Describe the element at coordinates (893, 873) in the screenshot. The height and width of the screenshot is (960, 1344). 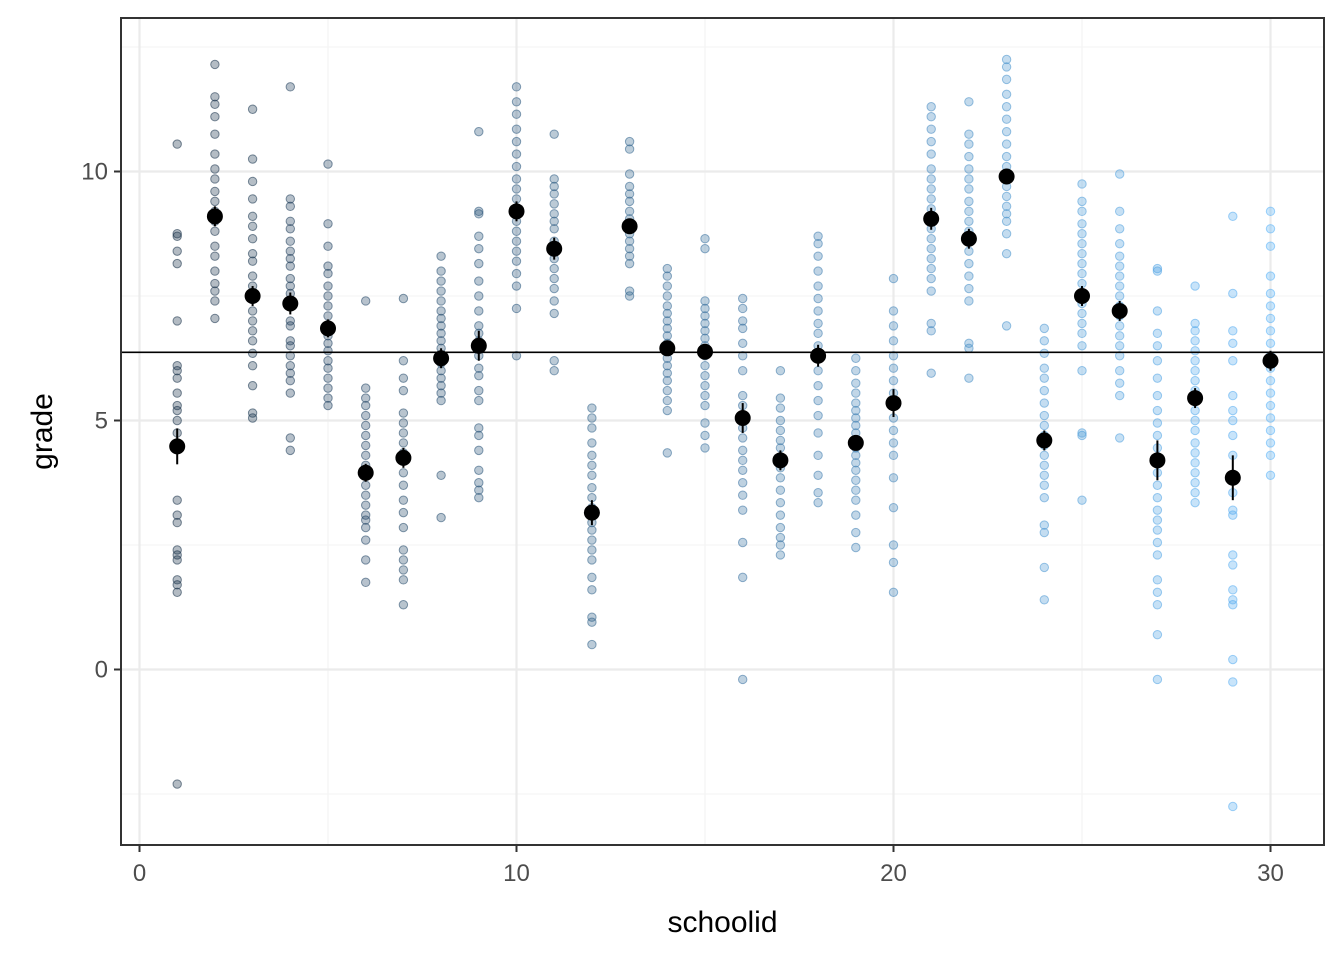
I see `x-tick-label: 20` at that location.